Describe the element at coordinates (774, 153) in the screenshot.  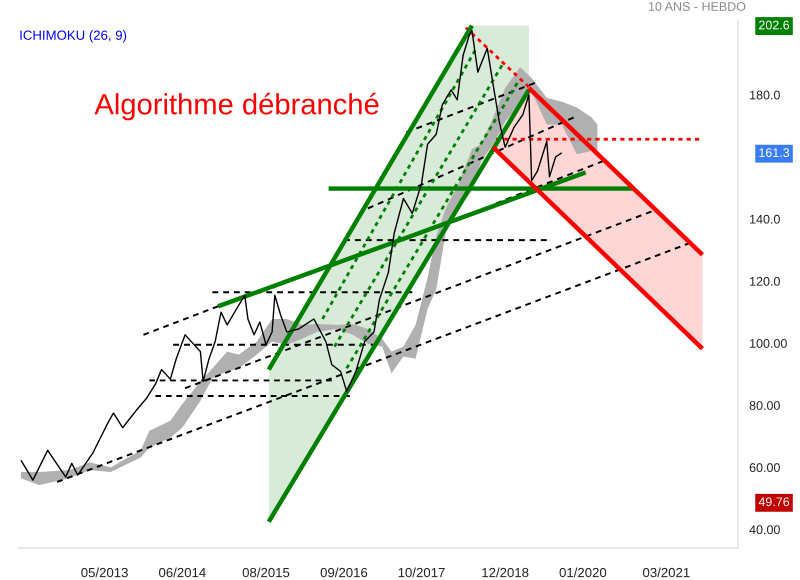
I see `text: 161.3` at that location.